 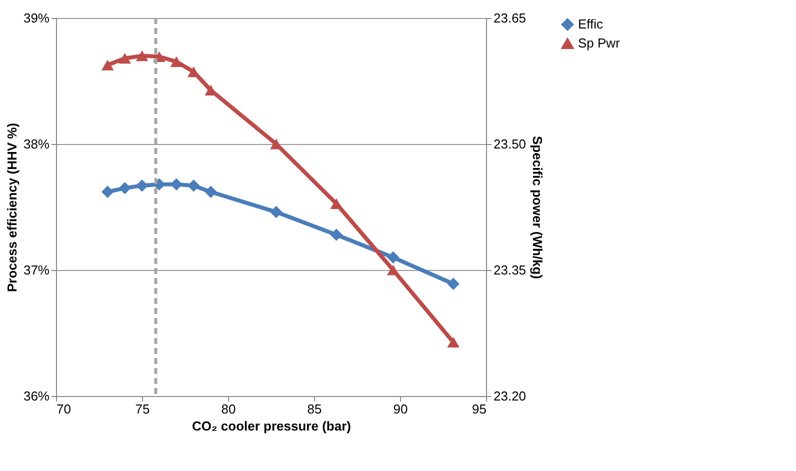 I want to click on x-axis-title: CO₂ cooler pressure (bar), so click(x=271, y=426).